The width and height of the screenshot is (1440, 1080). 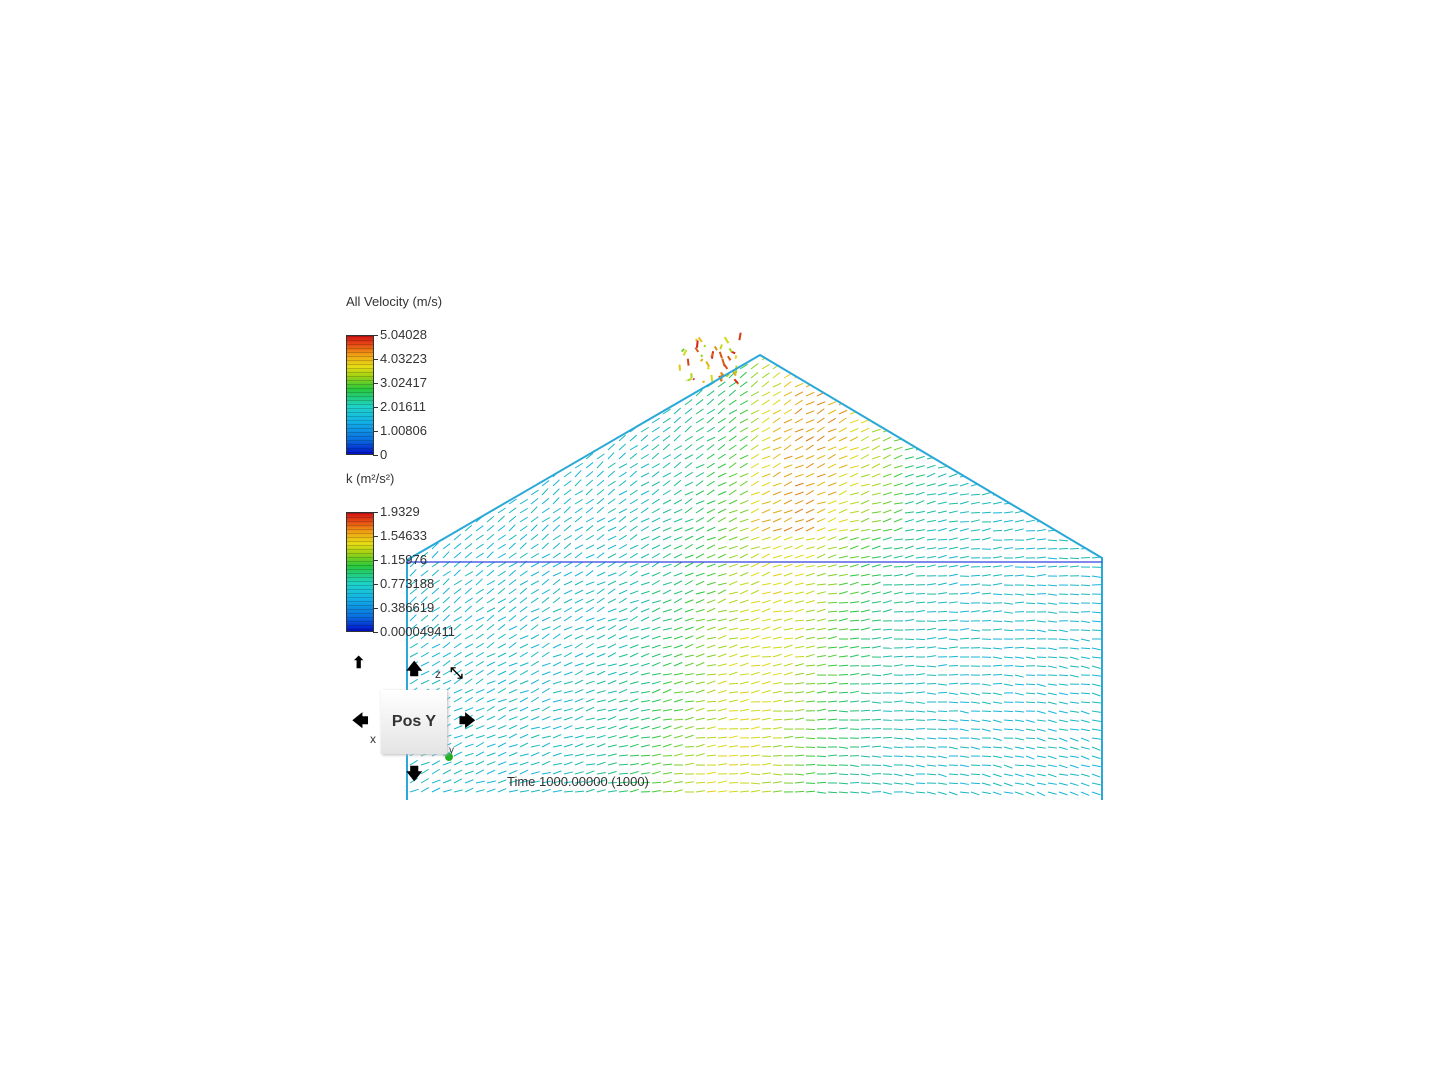 What do you see at coordinates (359, 663) in the screenshot?
I see `arrow-up-icon: ⬆` at bounding box center [359, 663].